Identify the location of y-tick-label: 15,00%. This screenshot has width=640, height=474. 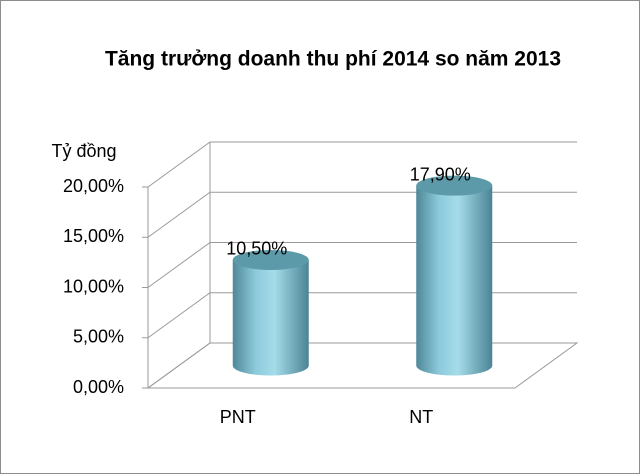
(93, 236).